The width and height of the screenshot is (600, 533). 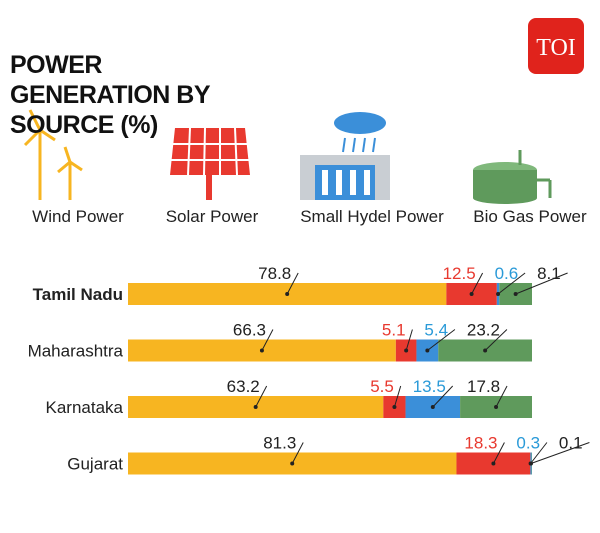 I want to click on biogas-icon, so click(x=512, y=177).